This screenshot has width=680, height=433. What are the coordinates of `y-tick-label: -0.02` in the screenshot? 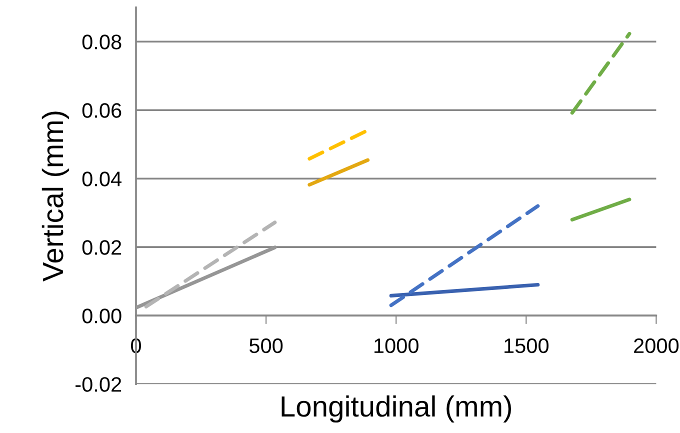 It's located at (99, 384).